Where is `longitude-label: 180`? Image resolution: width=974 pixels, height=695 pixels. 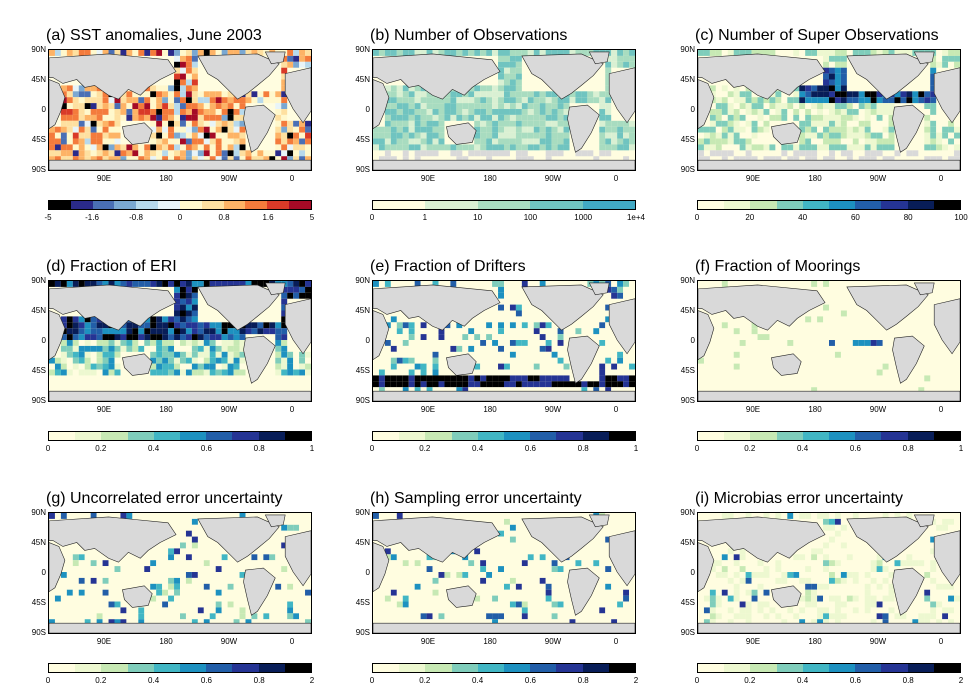
longitude-label: 180 is located at coordinates (815, 641).